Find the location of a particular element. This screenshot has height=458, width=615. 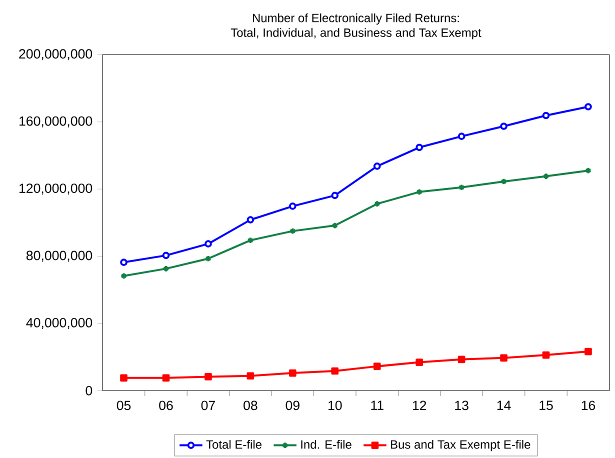

y-tick-label: 0 is located at coordinates (89, 391).